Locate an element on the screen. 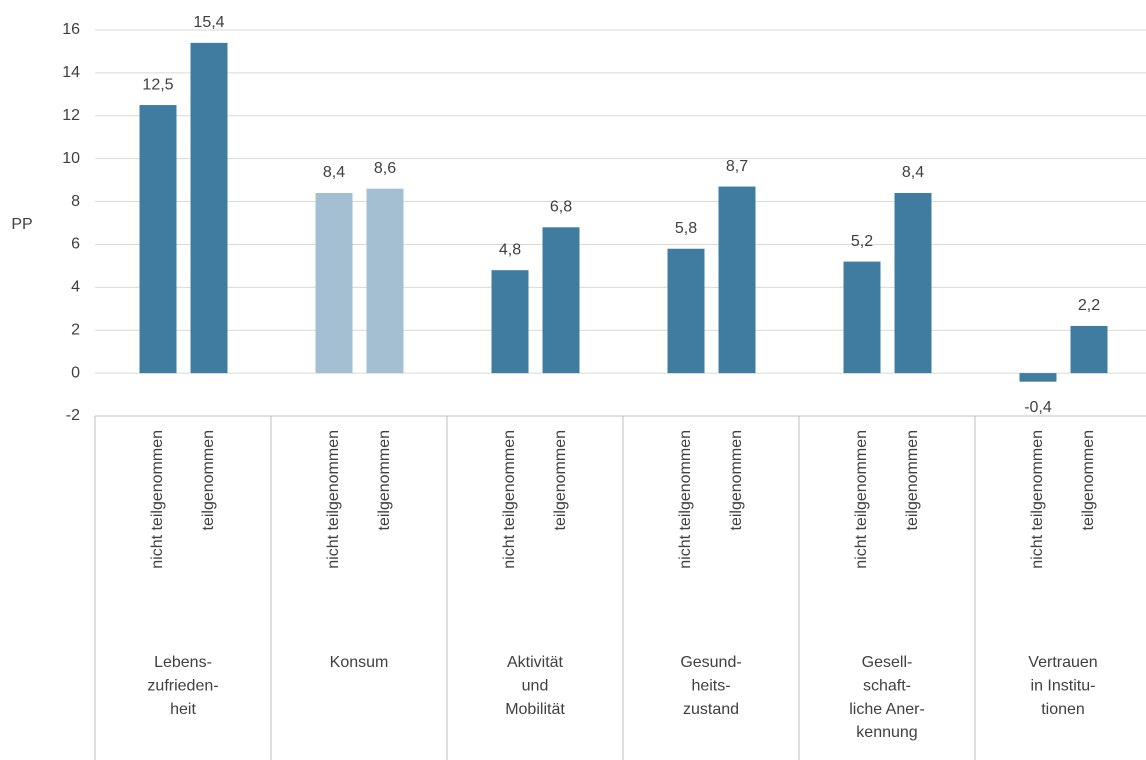  group-label: Gesund- is located at coordinates (710, 662).